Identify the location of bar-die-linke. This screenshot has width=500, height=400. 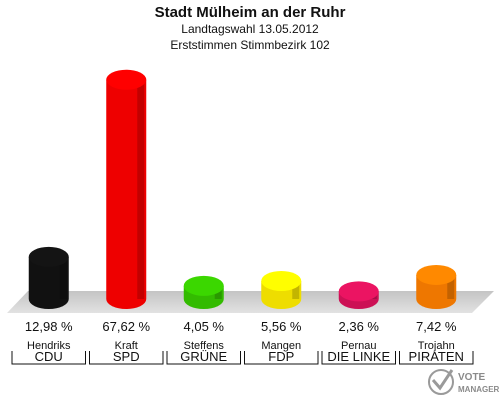
(358, 295).